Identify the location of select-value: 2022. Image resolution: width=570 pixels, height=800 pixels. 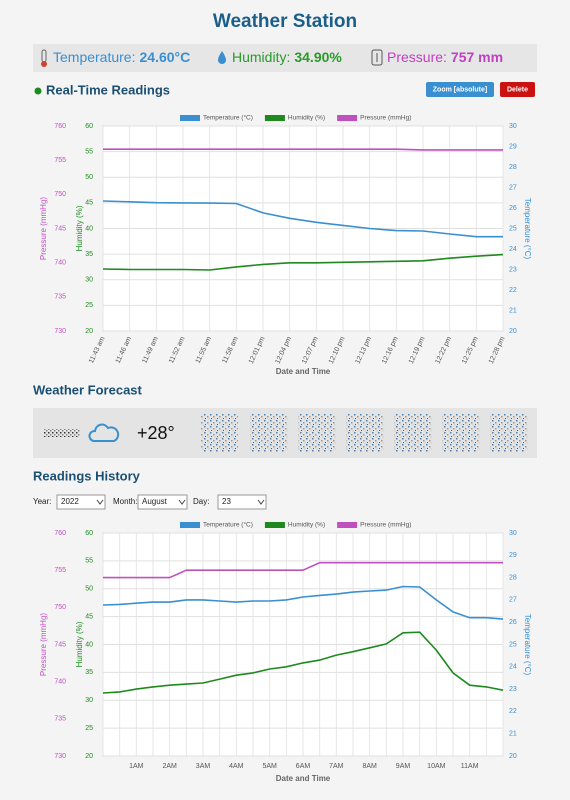
(70, 501).